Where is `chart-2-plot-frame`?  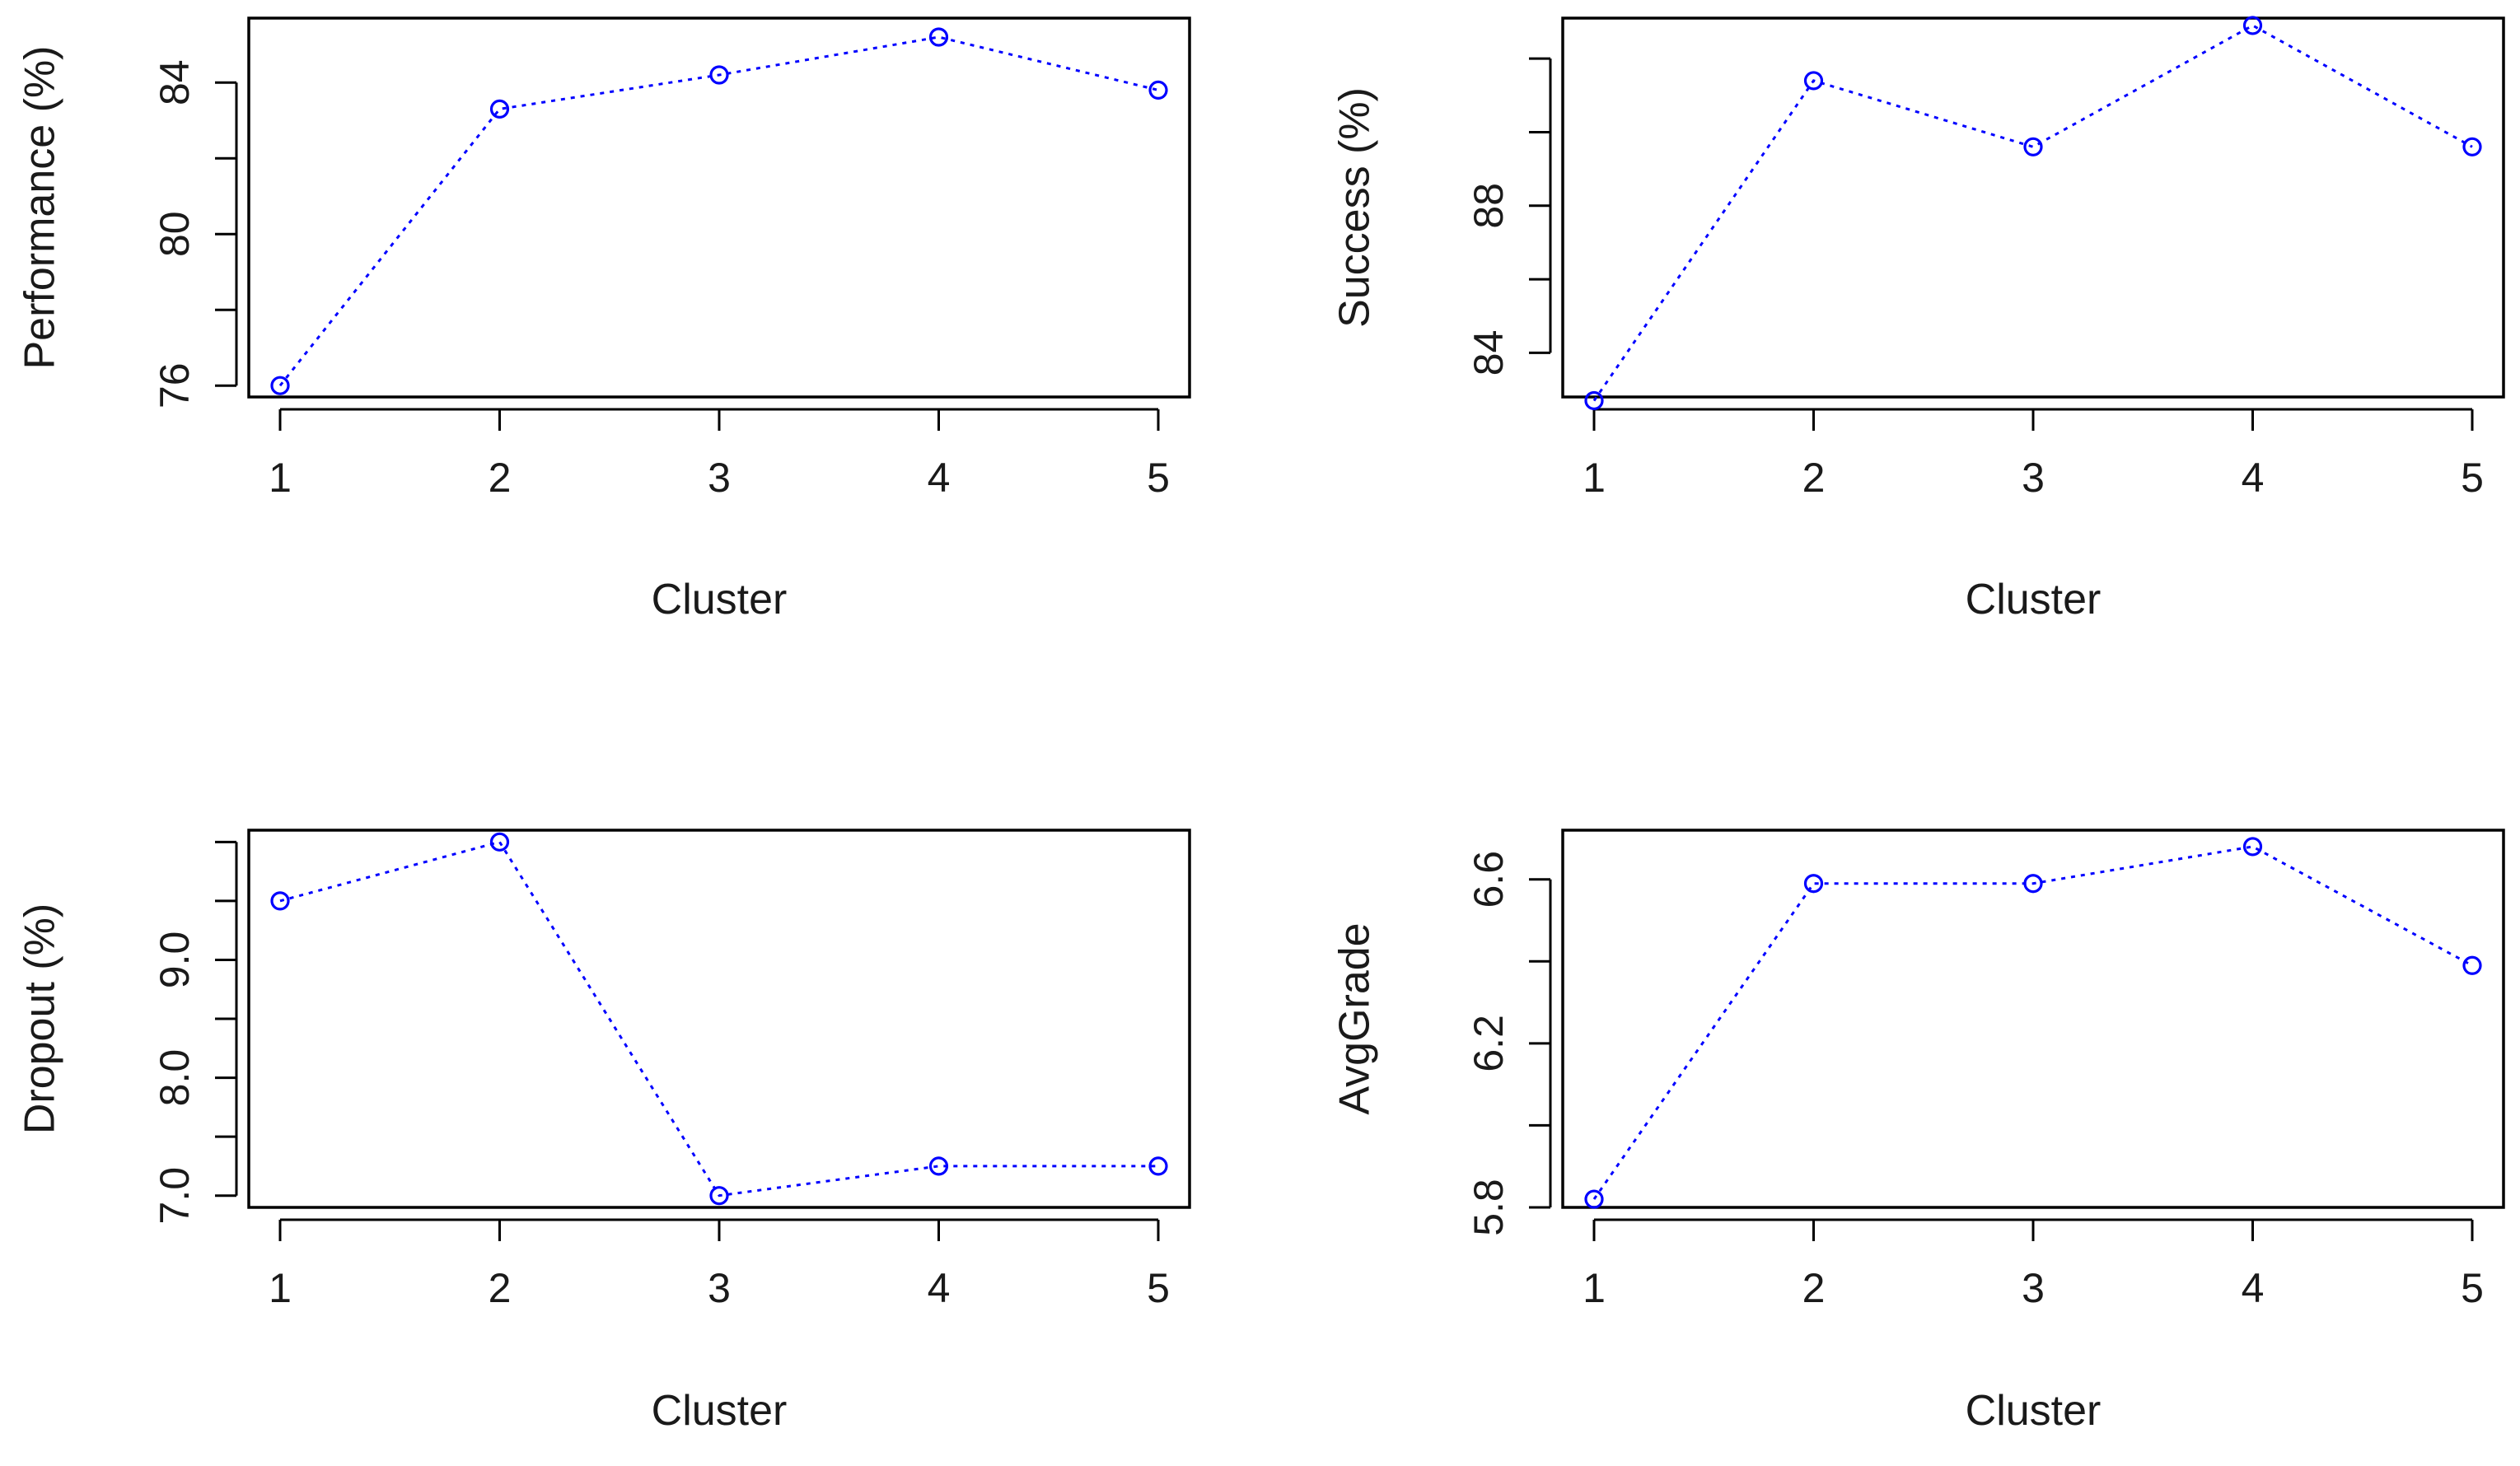
chart-2-plot-frame is located at coordinates (2033, 207).